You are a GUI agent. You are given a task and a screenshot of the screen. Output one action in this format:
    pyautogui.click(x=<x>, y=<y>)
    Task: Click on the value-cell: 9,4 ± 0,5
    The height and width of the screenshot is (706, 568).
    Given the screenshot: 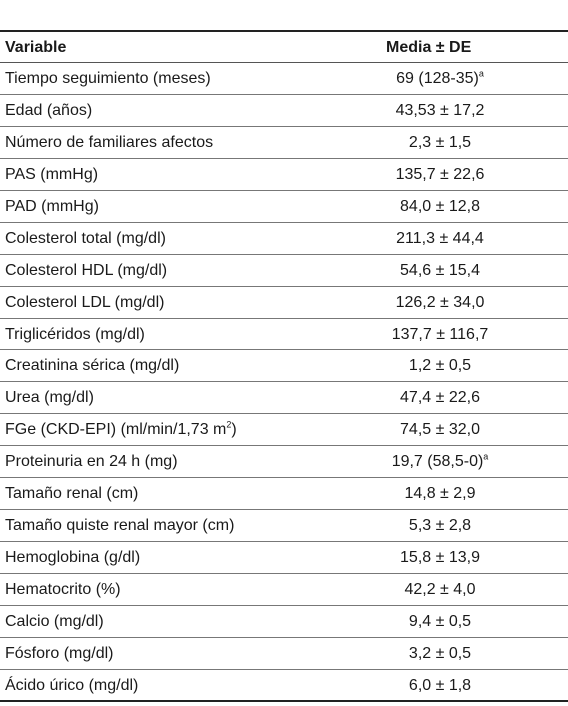 What is the action you would take?
    pyautogui.click(x=440, y=621)
    